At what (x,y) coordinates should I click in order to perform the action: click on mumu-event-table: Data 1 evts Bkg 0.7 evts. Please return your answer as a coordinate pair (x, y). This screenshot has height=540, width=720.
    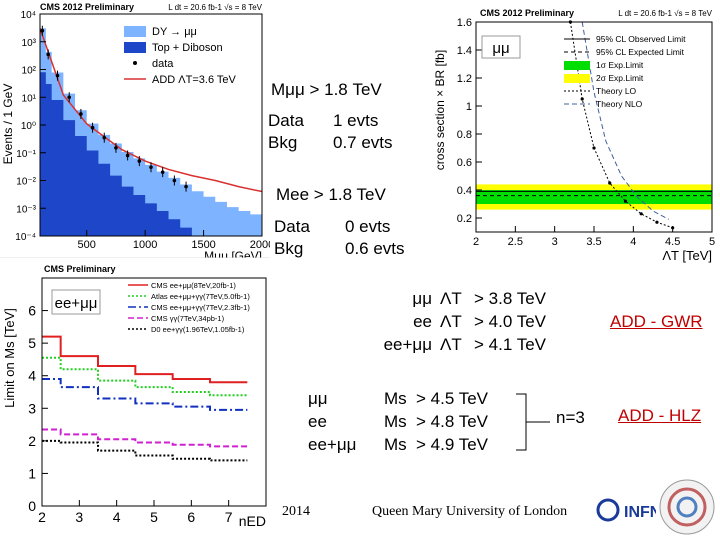
    Looking at the image, I should click on (332, 132).